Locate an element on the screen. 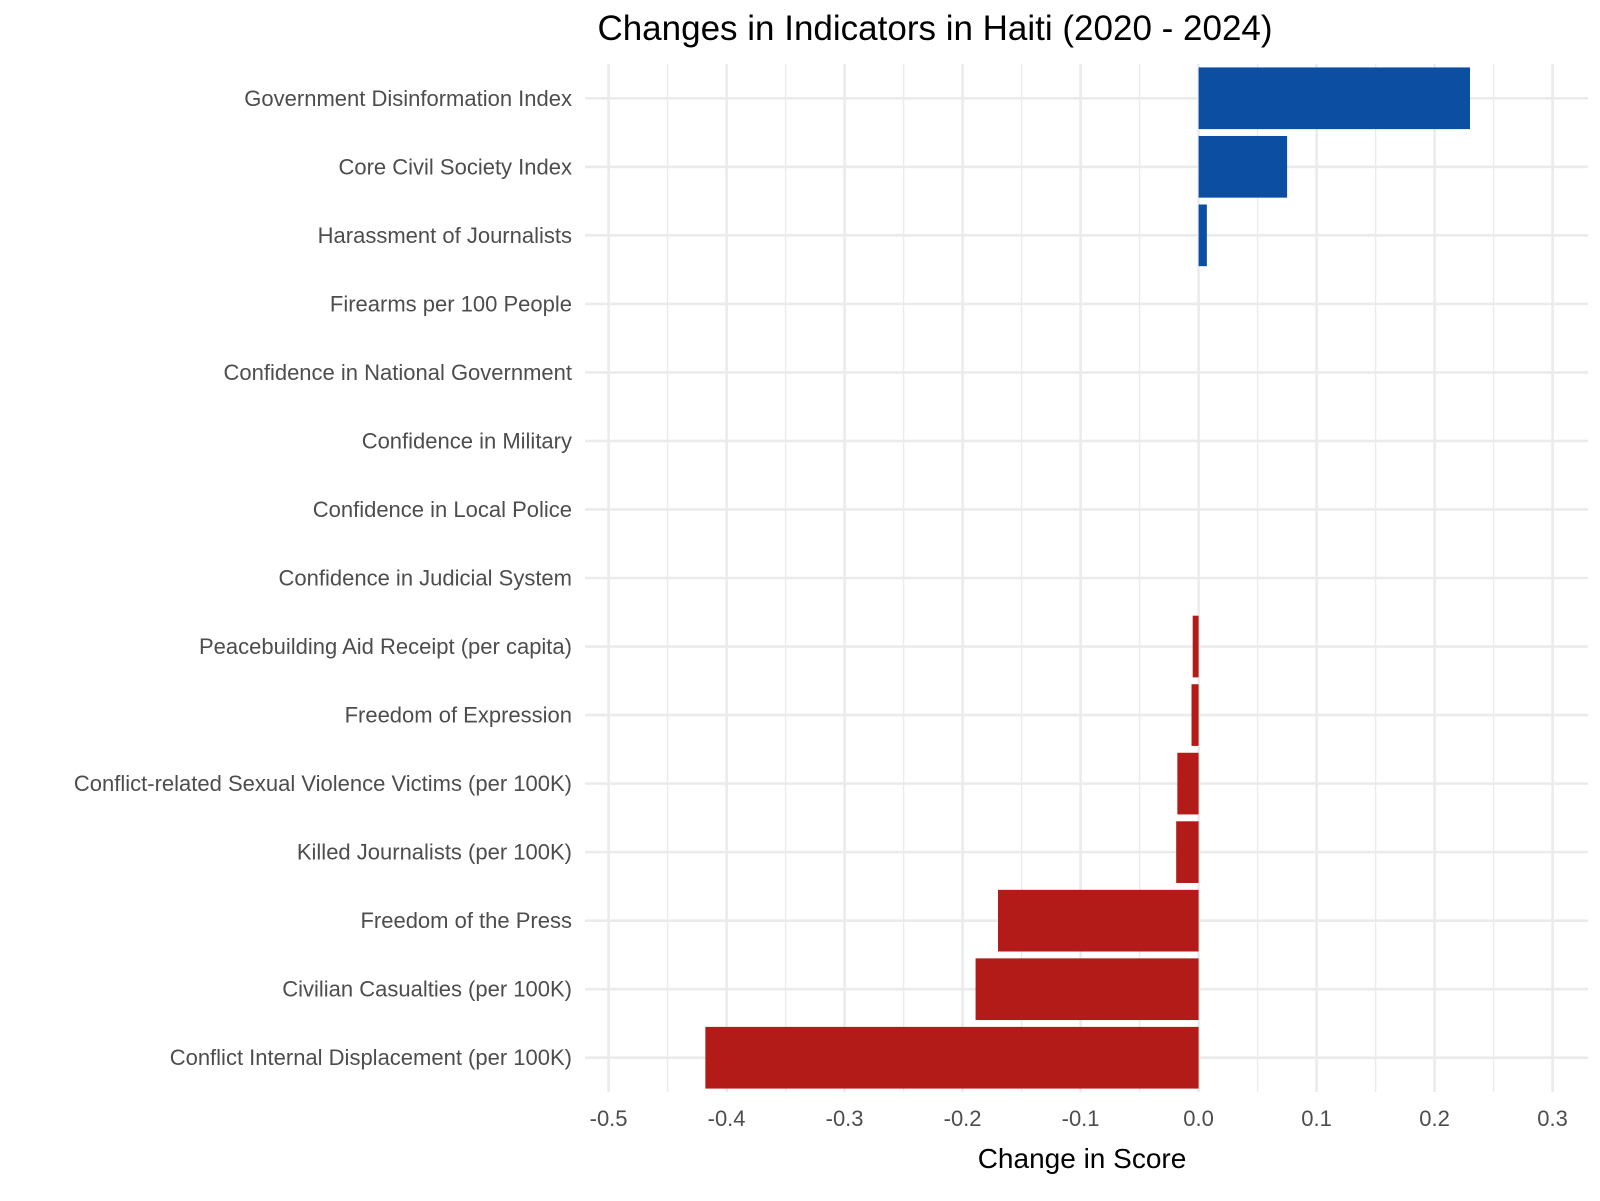  bar-freedom-of-expression is located at coordinates (1195, 715).